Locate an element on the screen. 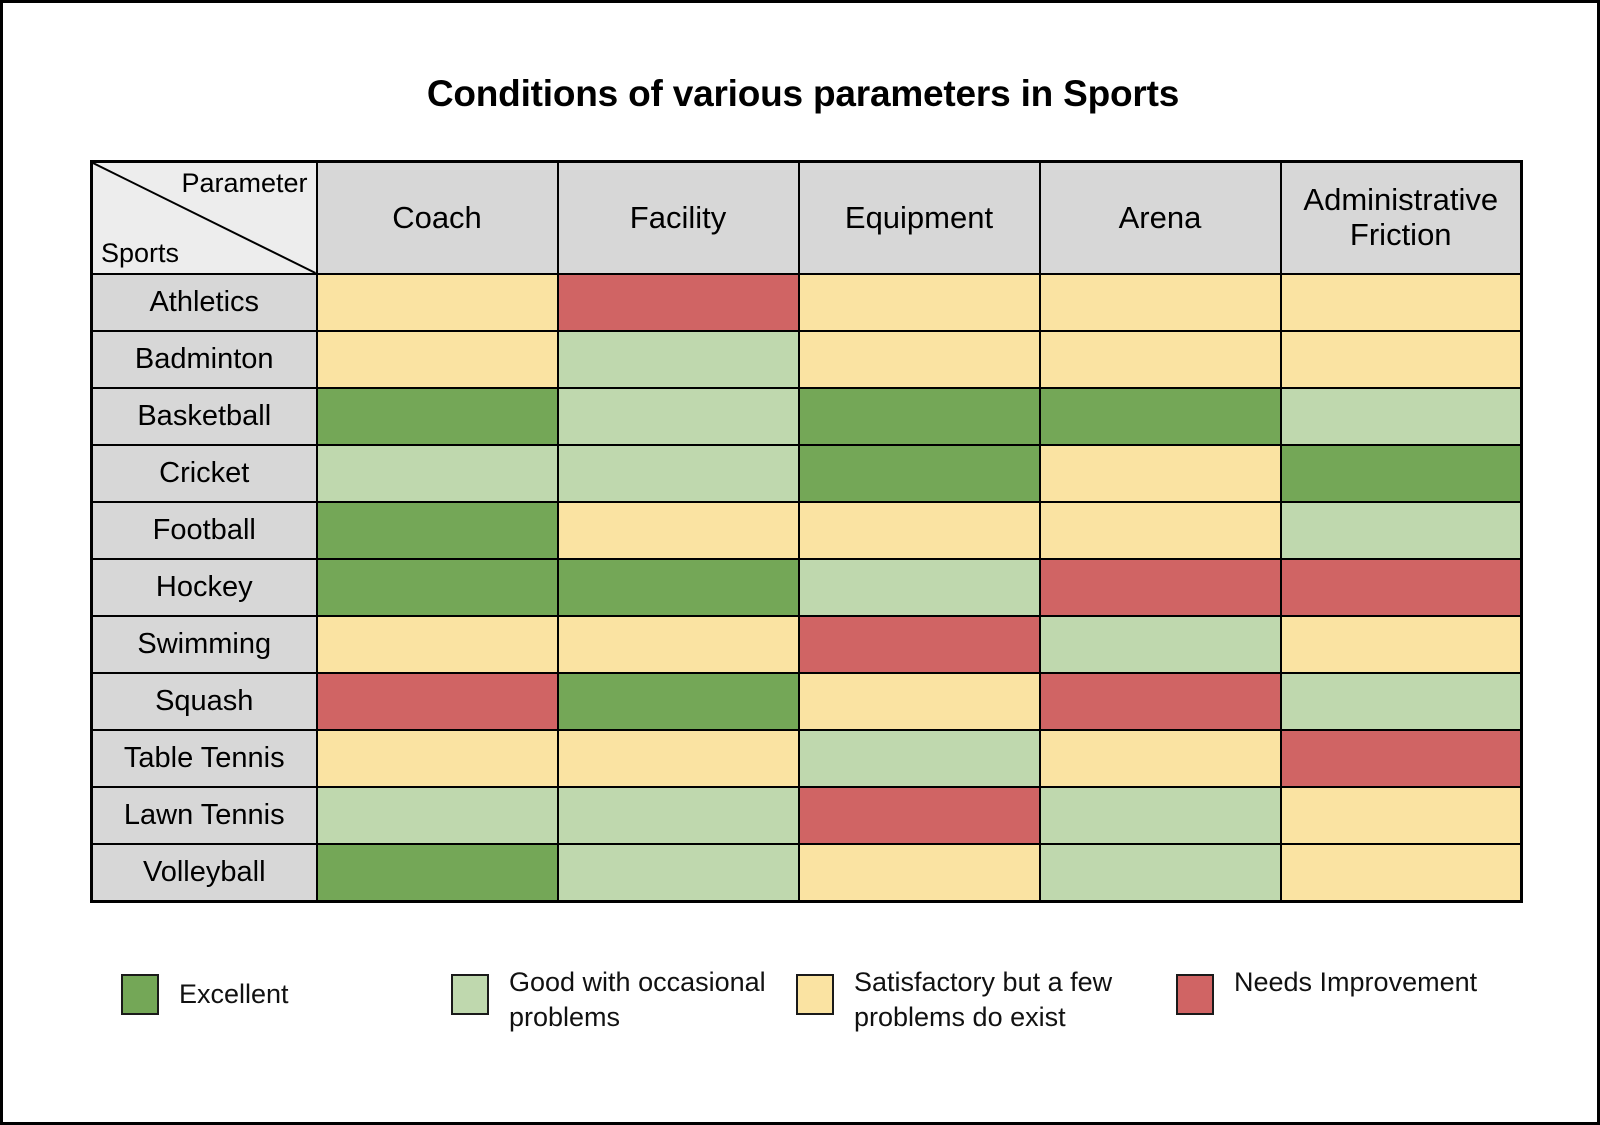 The width and height of the screenshot is (1600, 1125). legend-item-needs-improvement: Needs Improvement is located at coordinates (1341, 988).